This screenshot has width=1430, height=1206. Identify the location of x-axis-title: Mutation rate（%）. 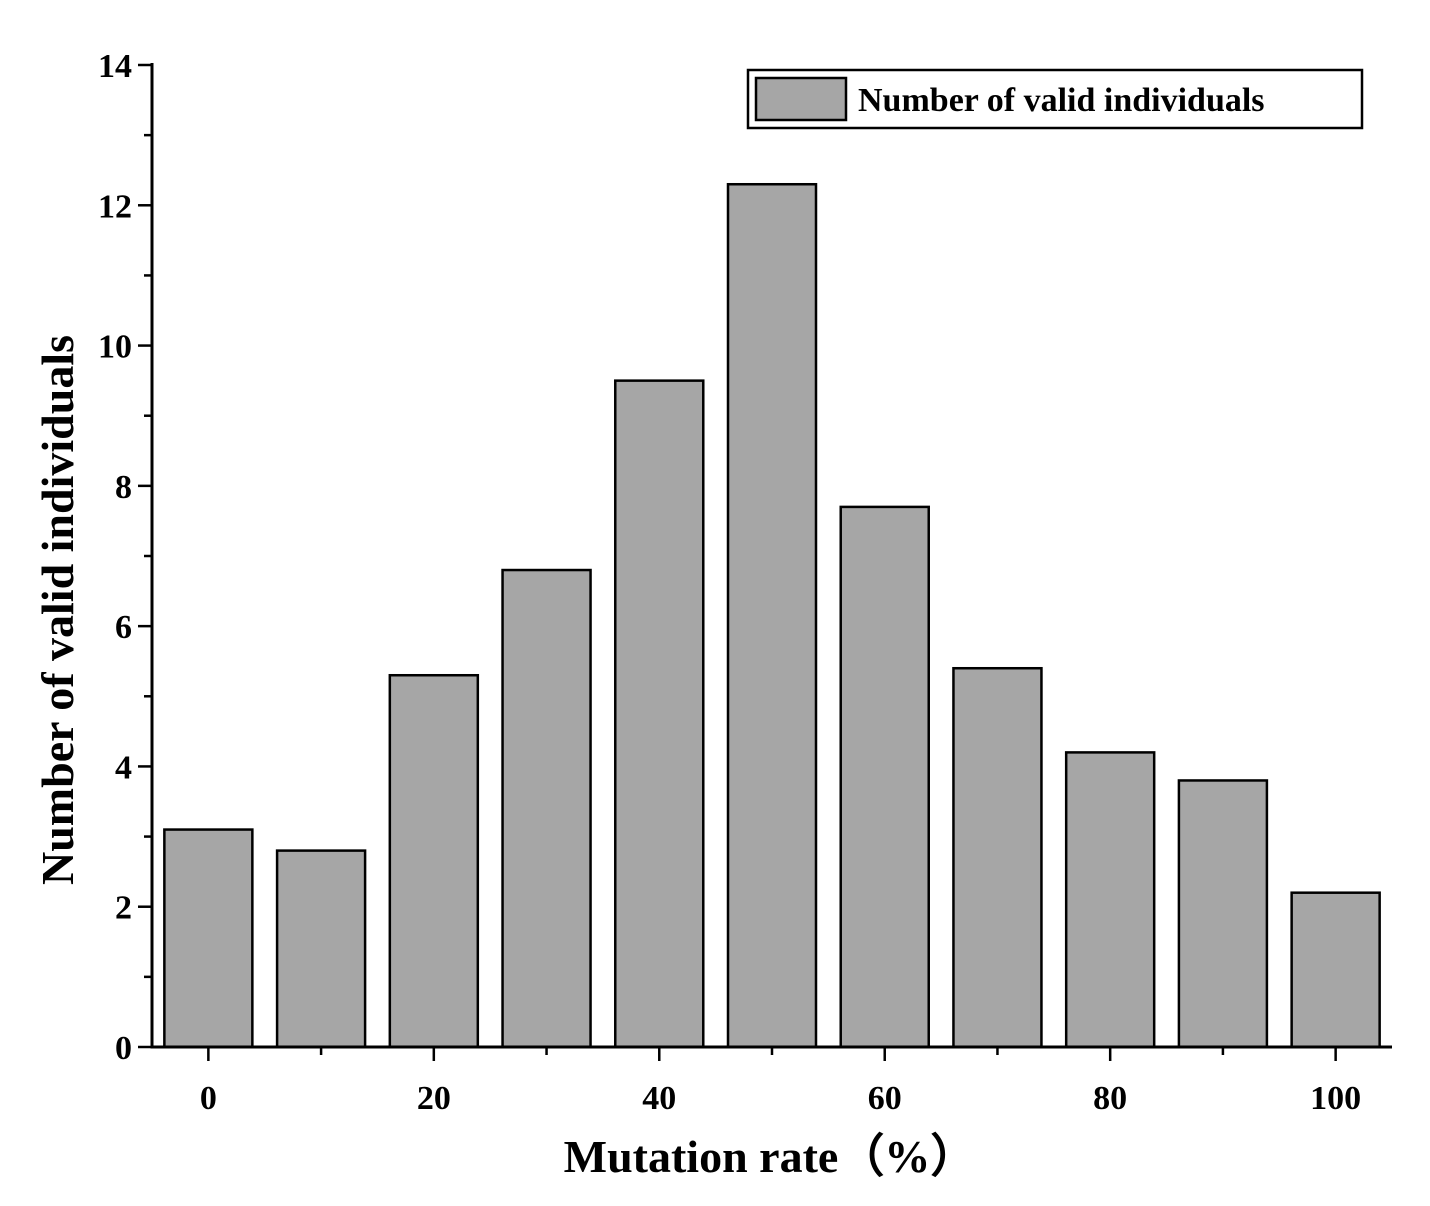
(770, 1156).